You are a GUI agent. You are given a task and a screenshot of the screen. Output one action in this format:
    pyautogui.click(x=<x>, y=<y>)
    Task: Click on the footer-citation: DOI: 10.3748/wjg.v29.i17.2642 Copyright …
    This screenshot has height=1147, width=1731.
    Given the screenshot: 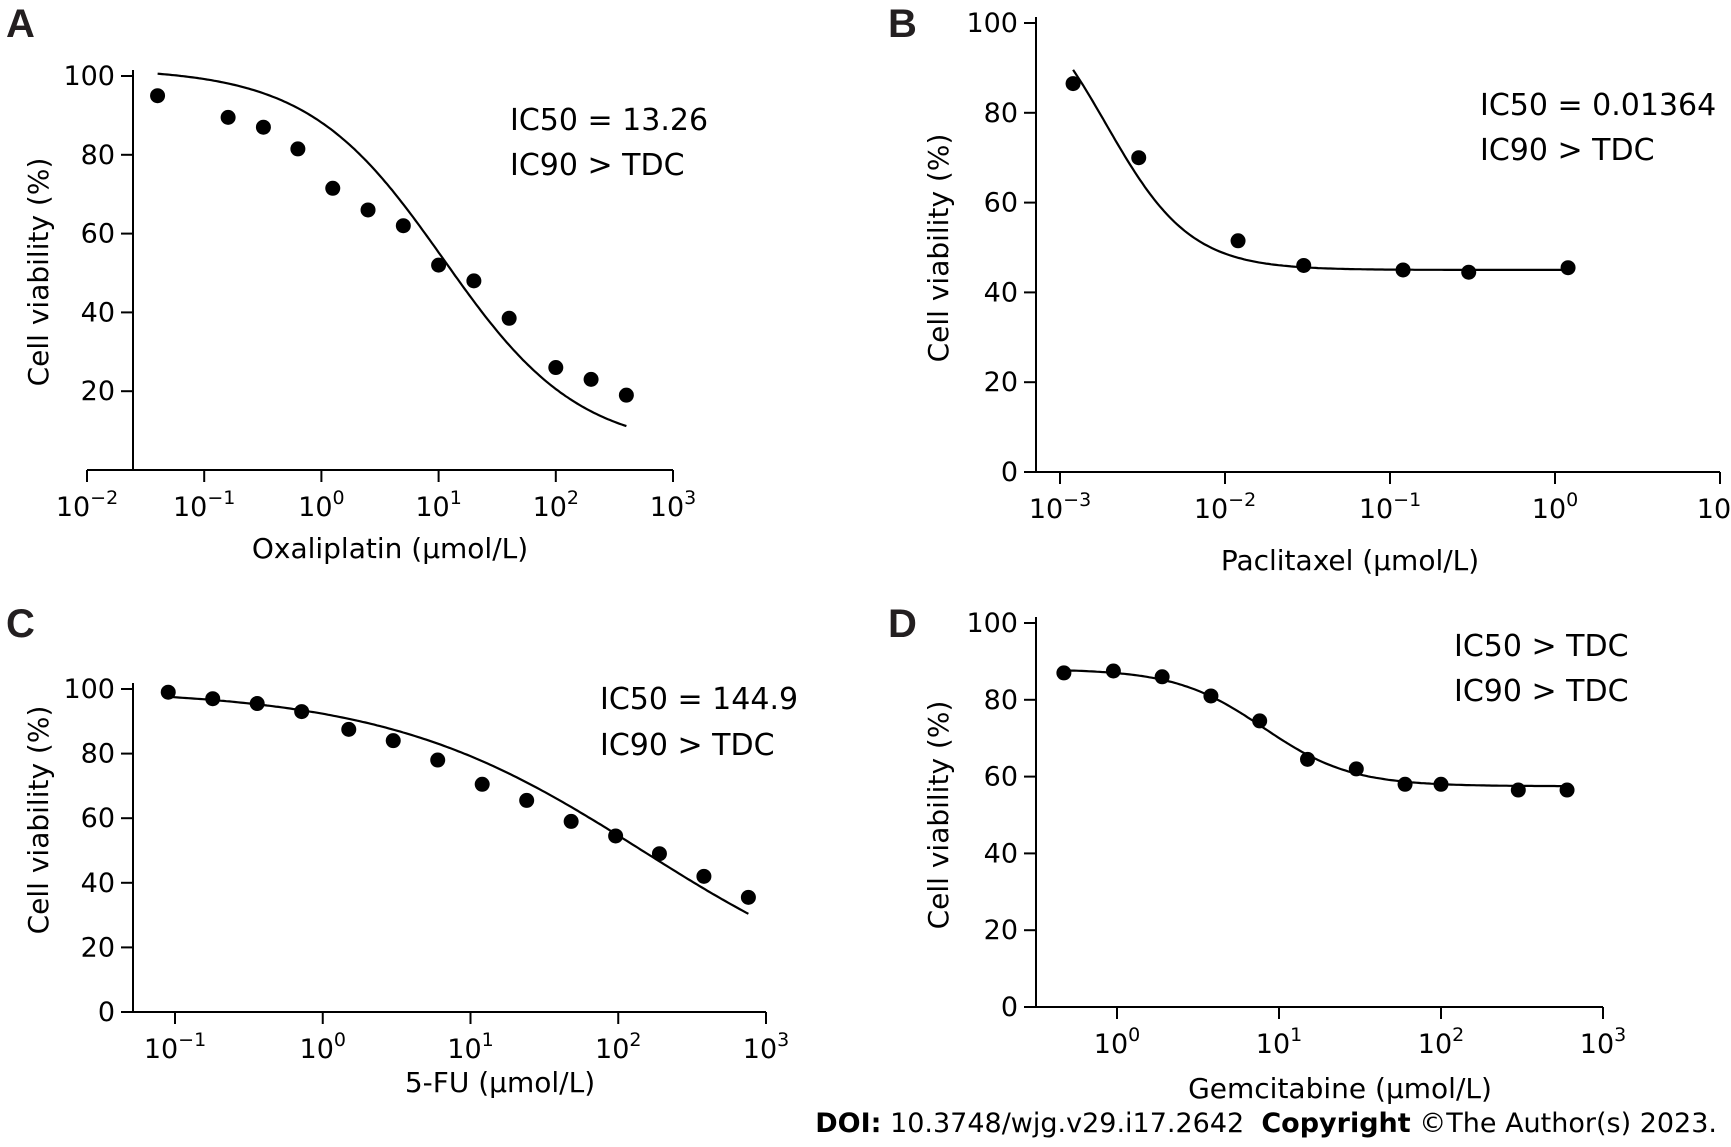 What is the action you would take?
    pyautogui.click(x=1266, y=1123)
    